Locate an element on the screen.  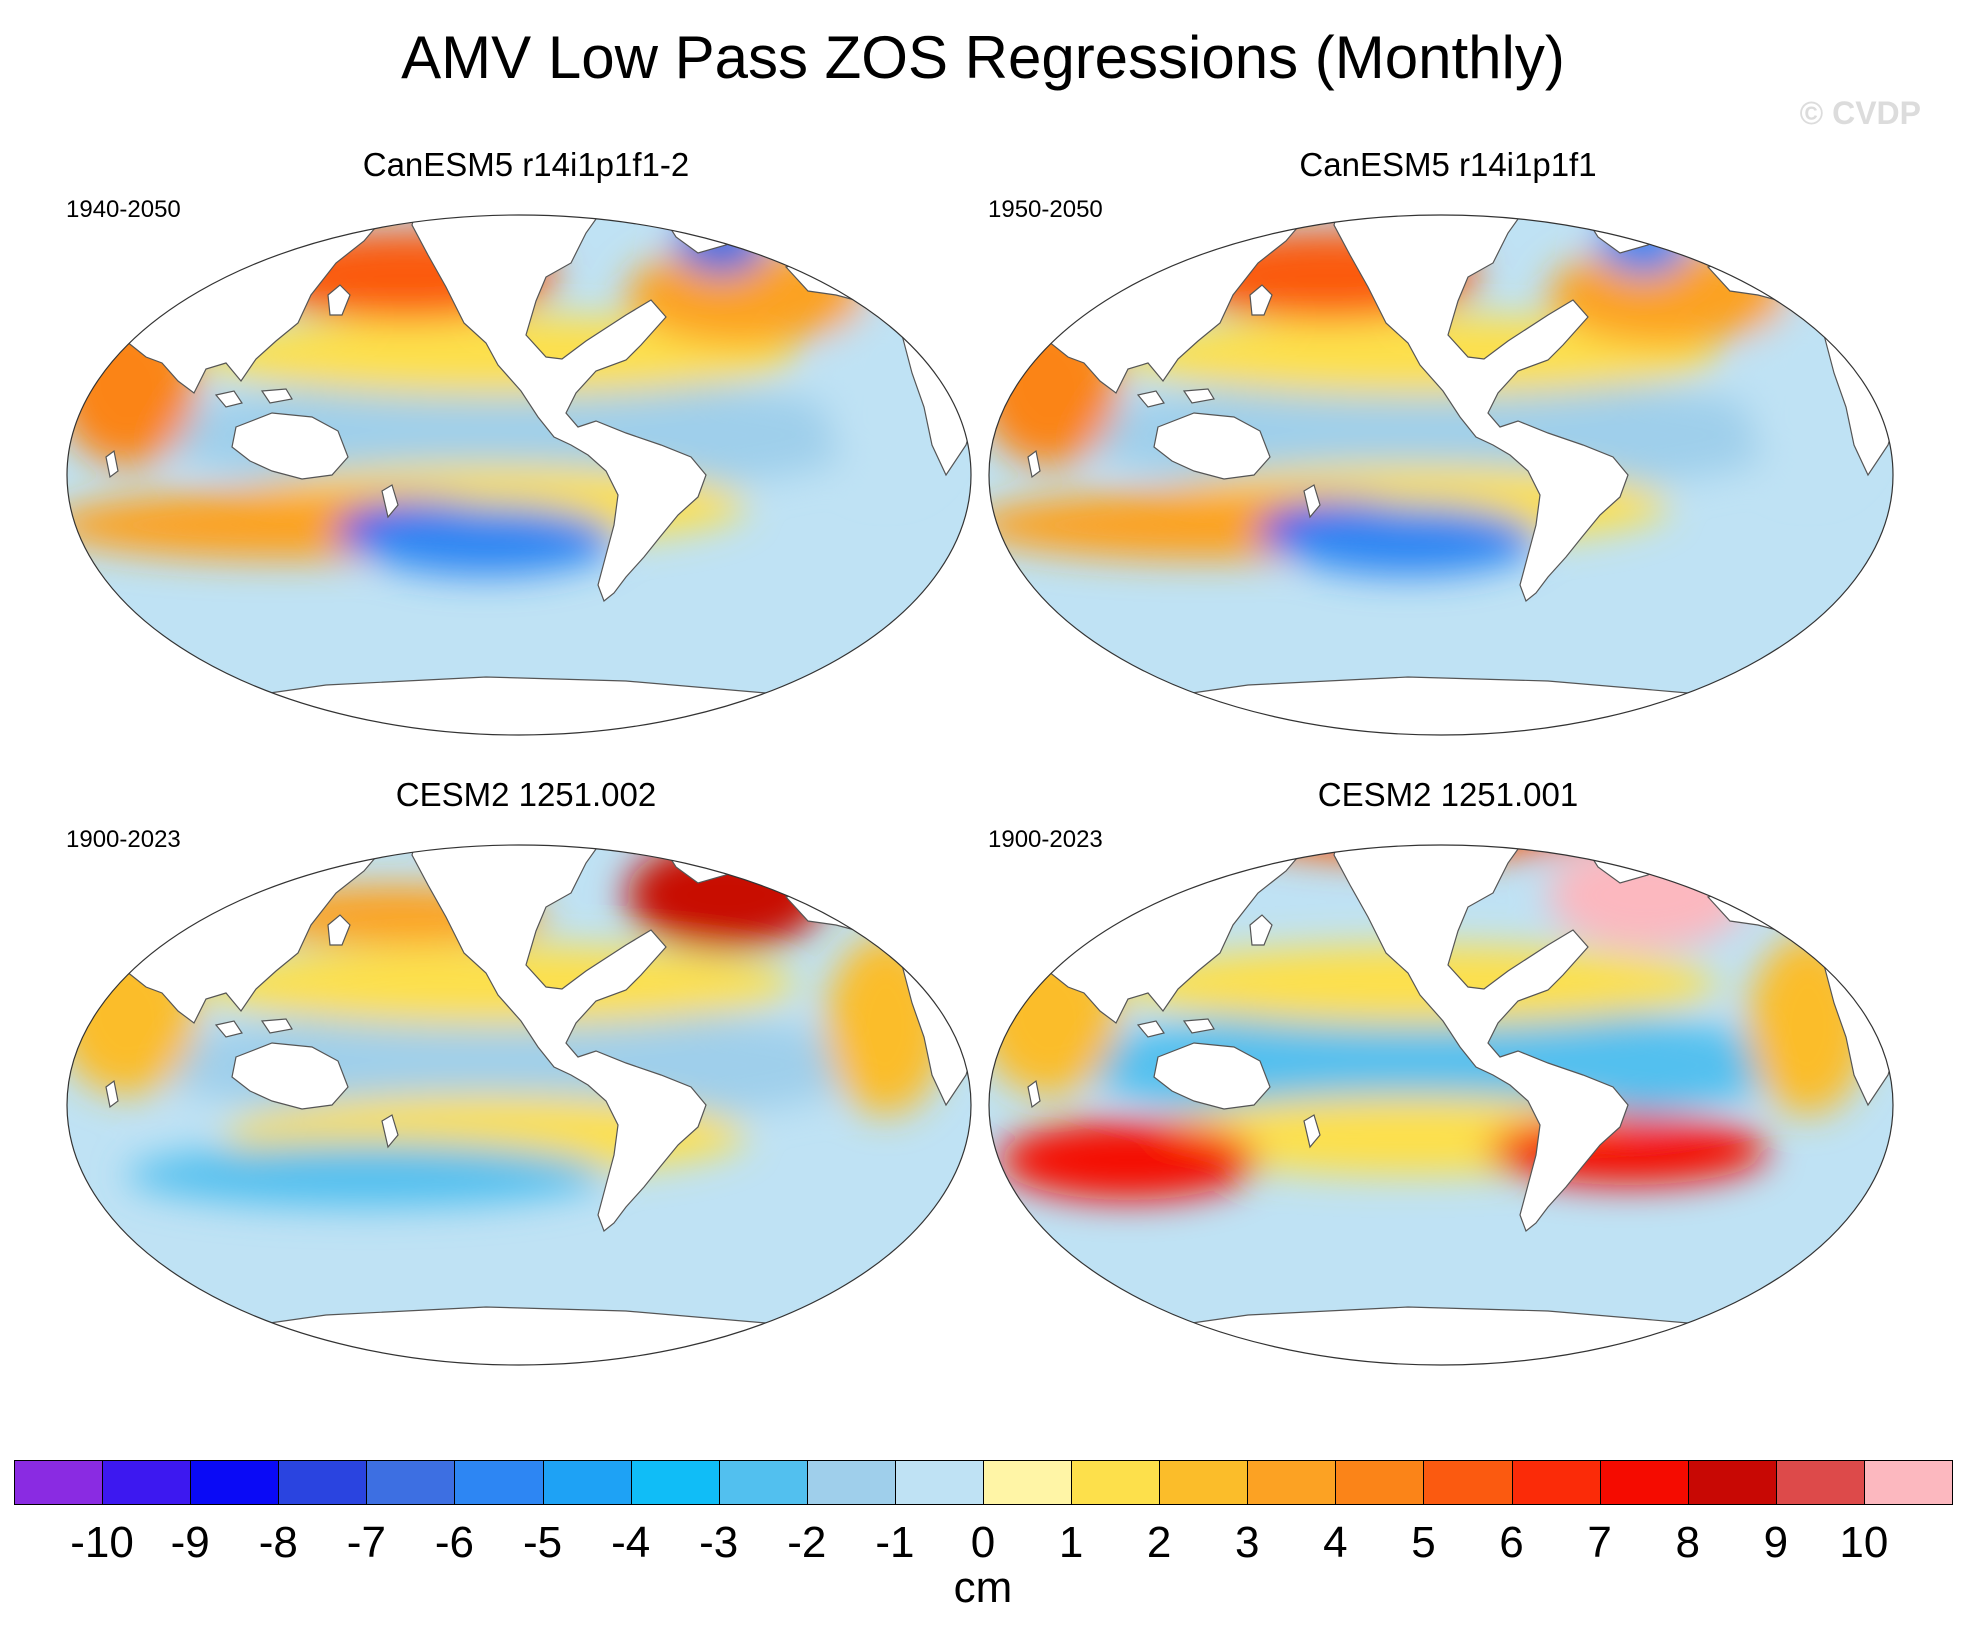
colorbar-tick-label: -1 is located at coordinates (895, 1542).